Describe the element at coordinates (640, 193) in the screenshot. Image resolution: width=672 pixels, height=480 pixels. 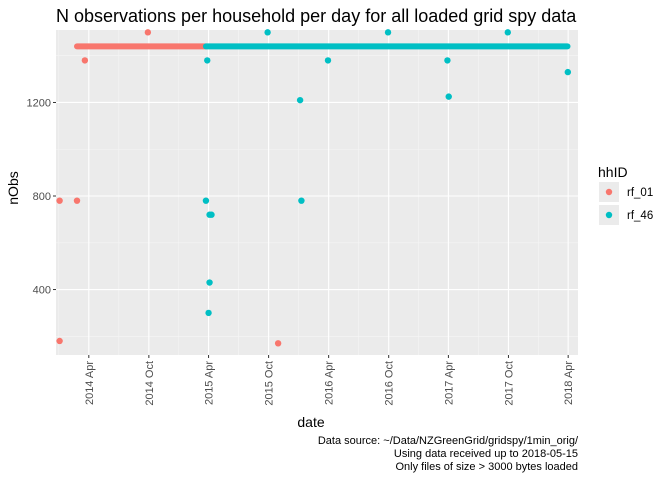
I see `legend-label-rf_01: rf_01` at that location.